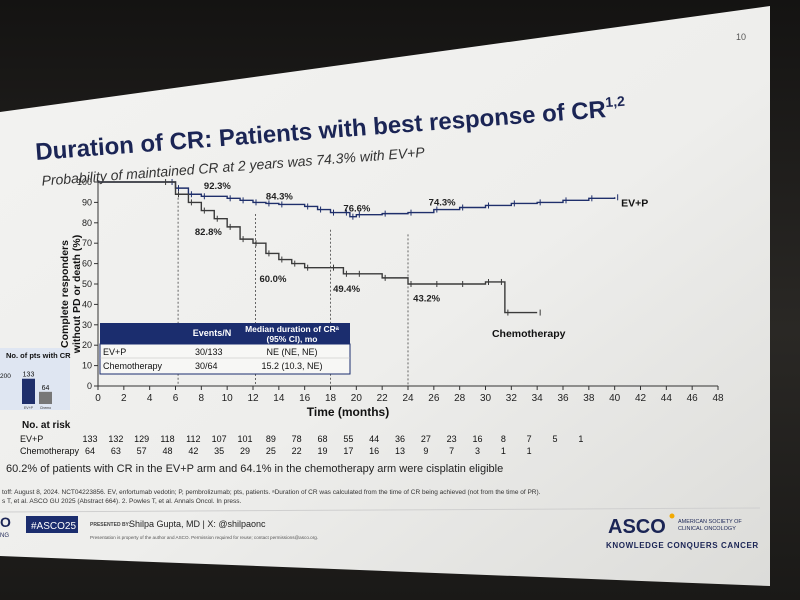 This screenshot has width=800, height=600. Describe the element at coordinates (219, 451) in the screenshot. I see `at-risk-value: 35` at that location.